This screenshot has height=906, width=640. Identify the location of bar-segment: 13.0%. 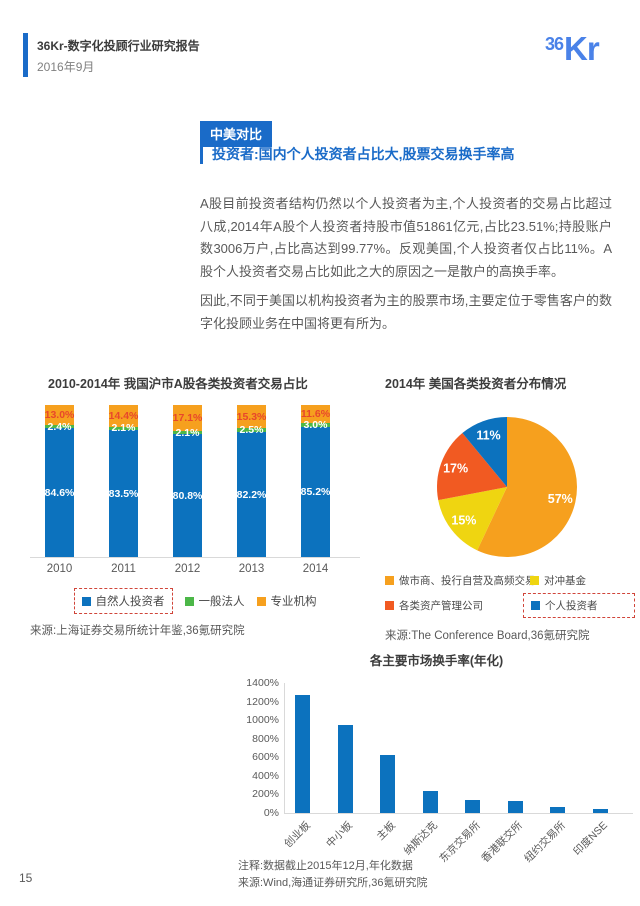
(59, 415).